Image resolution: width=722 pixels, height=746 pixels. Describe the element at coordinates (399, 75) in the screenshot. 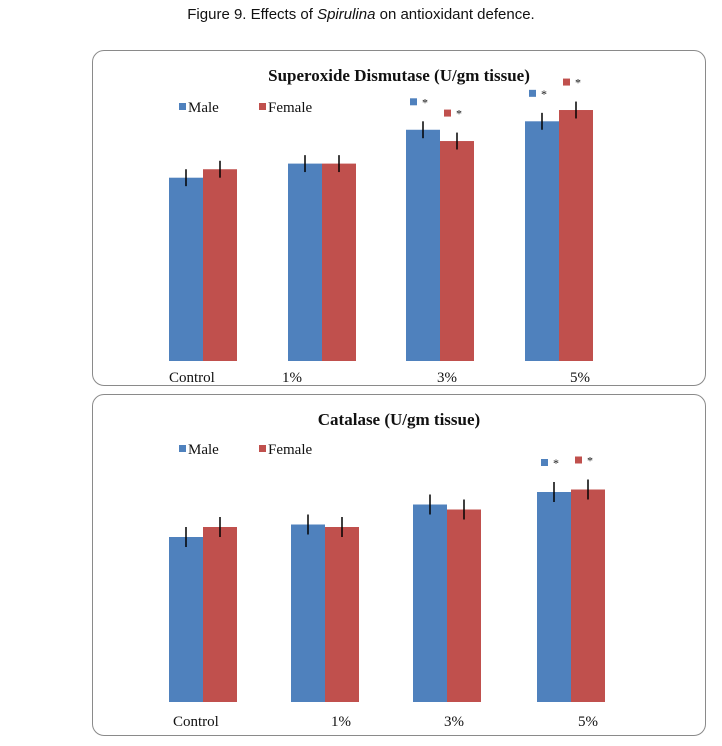

I see `chart-title: Superoxide Dismutase (U/gm tissue)` at that location.